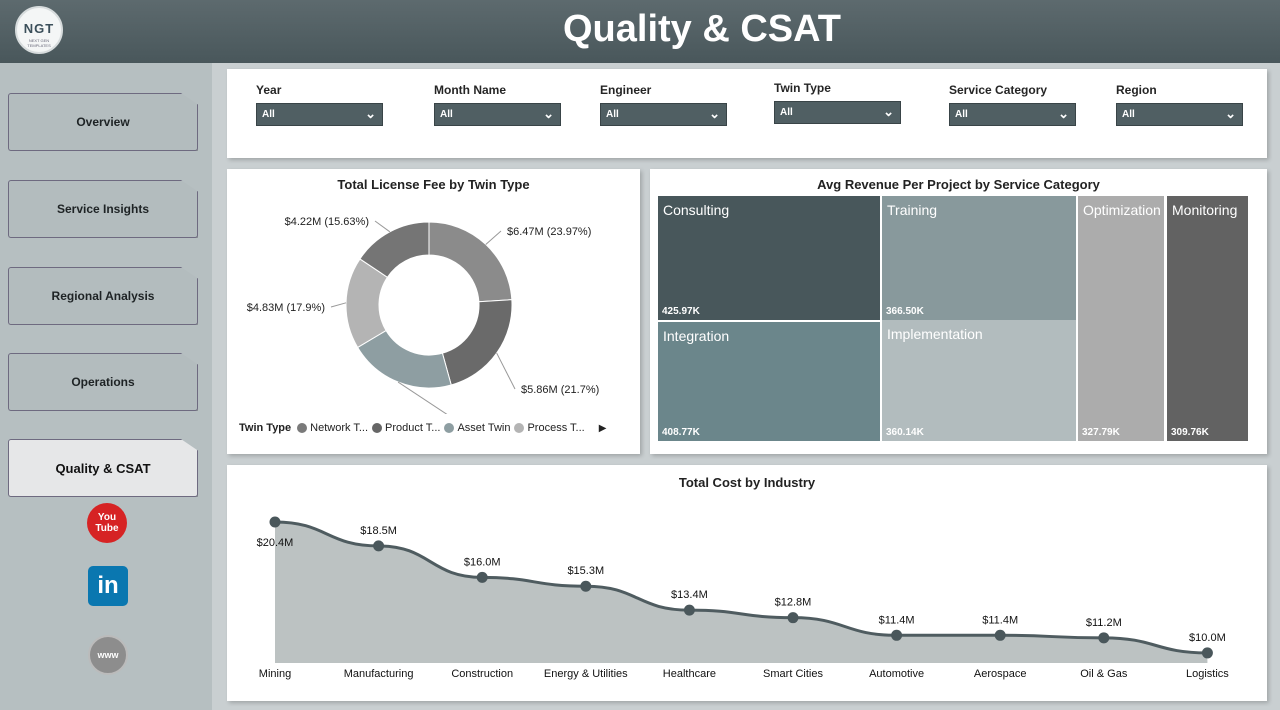 The width and height of the screenshot is (1280, 710). What do you see at coordinates (586, 674) in the screenshot?
I see `x-axis-tick-label: Energy & Utilities` at bounding box center [586, 674].